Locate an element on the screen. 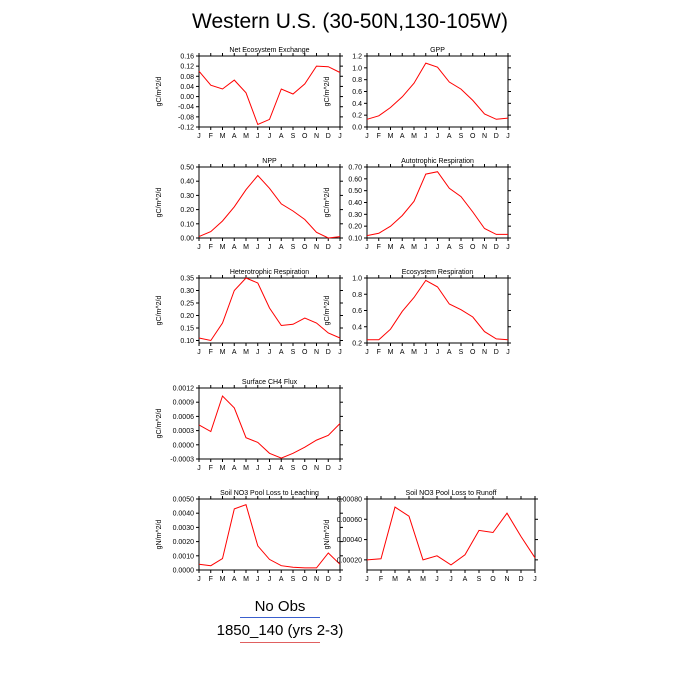 Image resolution: width=700 pixels, height=700 pixels. y-tick-label: 0.12 is located at coordinates (187, 67).